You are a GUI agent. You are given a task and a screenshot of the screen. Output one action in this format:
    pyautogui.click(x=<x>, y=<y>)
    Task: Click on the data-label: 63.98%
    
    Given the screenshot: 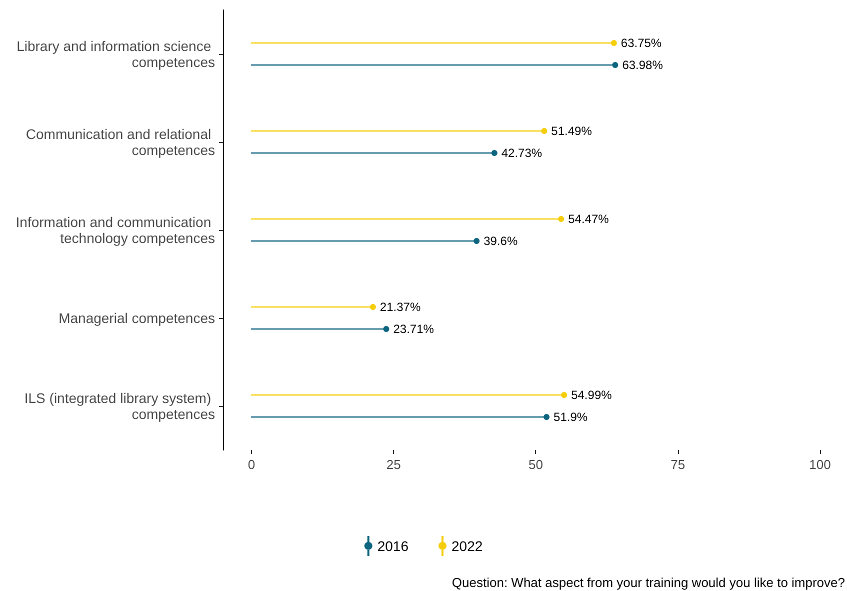 What is the action you would take?
    pyautogui.click(x=643, y=65)
    